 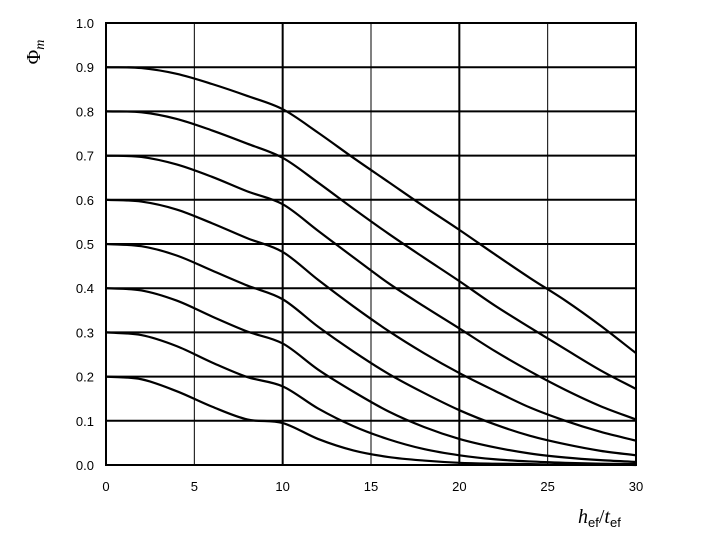 I want to click on x-tick-label: 25, so click(x=547, y=486).